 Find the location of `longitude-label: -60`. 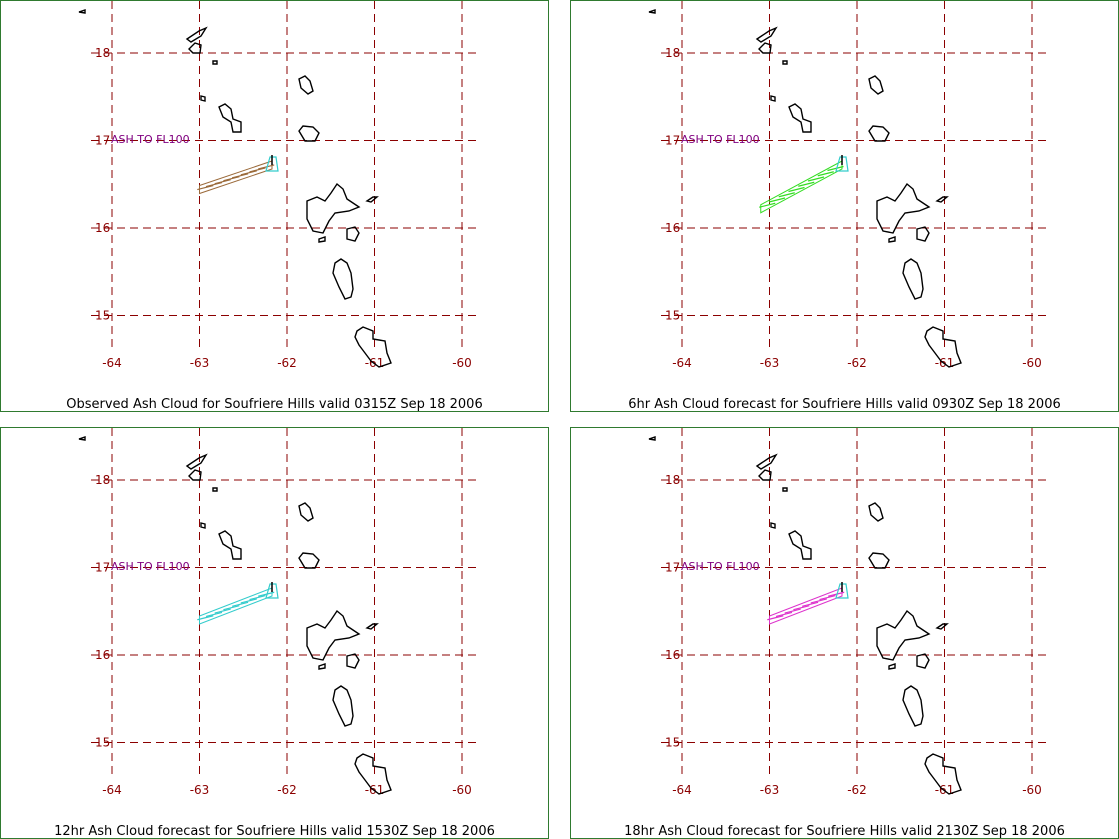

longitude-label: -60 is located at coordinates (1032, 790).